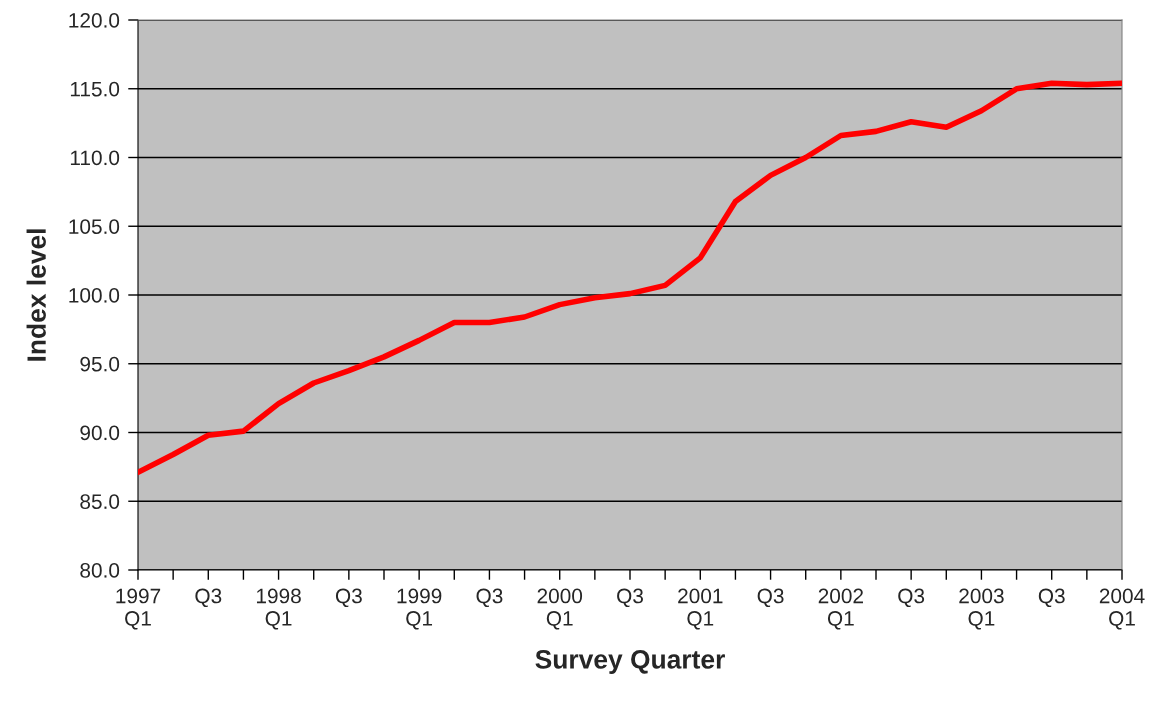 The width and height of the screenshot is (1158, 715). Describe the element at coordinates (1122, 609) in the screenshot. I see `x-tick-label: 2004 Q1` at that location.